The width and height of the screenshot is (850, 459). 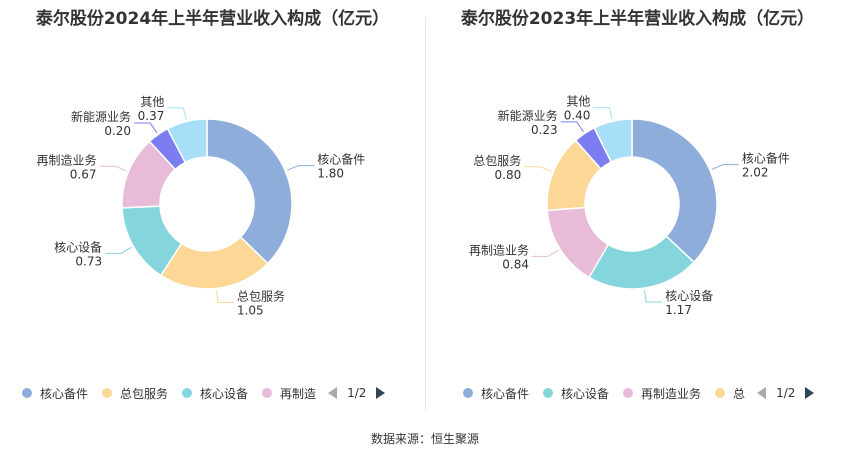 What do you see at coordinates (678, 310) in the screenshot?
I see `slice-value: 1.17` at bounding box center [678, 310].